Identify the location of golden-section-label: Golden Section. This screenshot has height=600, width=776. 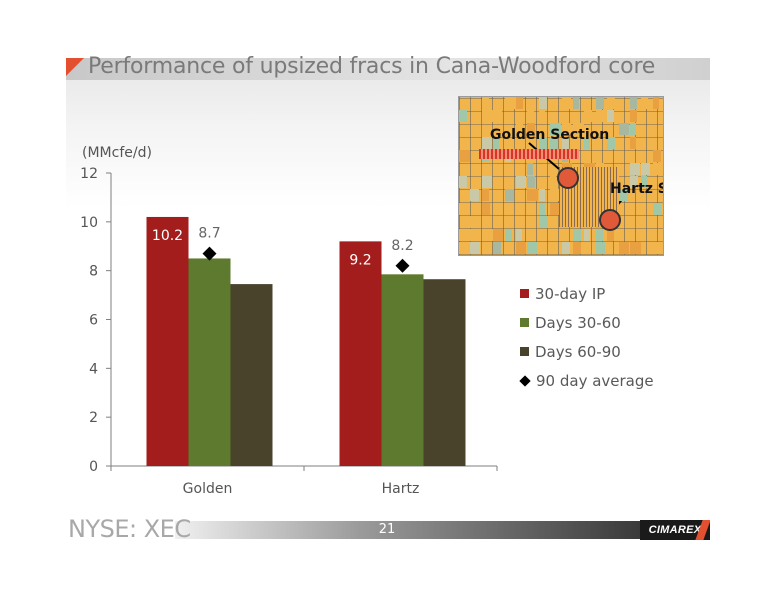
(550, 135).